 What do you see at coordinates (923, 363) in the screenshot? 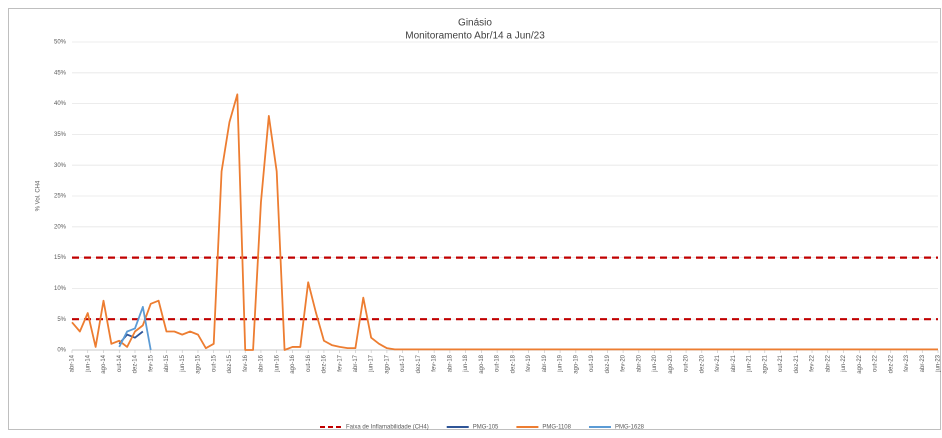
I see `x-tick-label: abr-23` at bounding box center [923, 363].